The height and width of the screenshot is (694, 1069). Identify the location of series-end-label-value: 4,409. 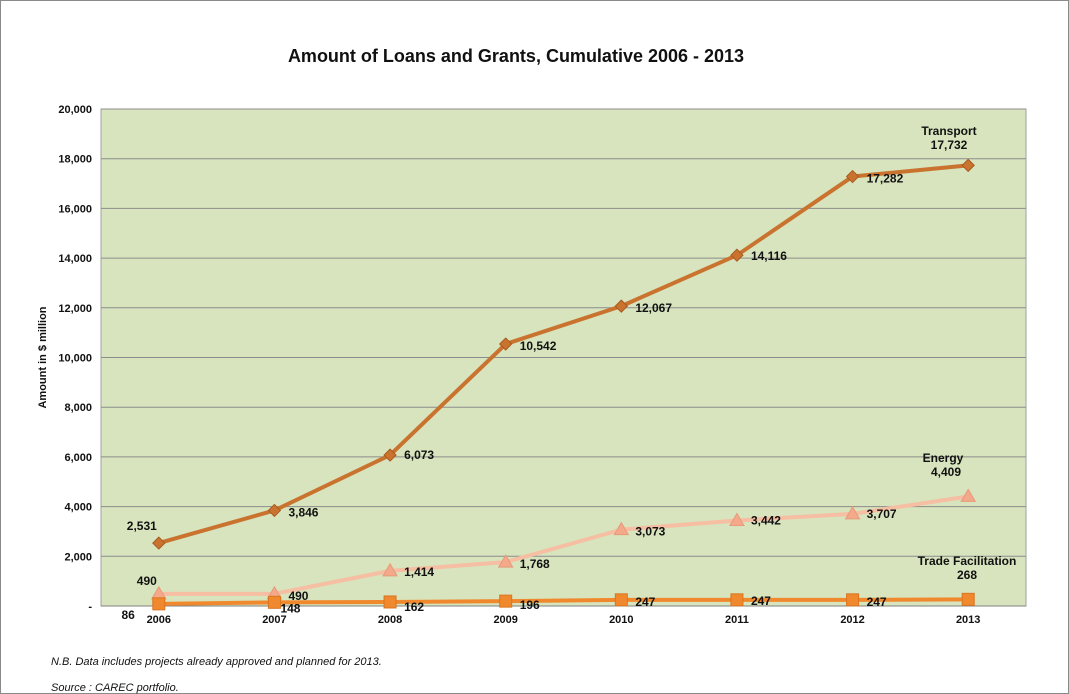
(946, 472).